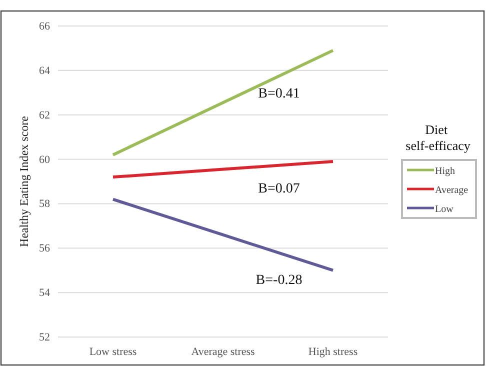 The width and height of the screenshot is (486, 366). Describe the element at coordinates (452, 190) in the screenshot. I see `legend-label: Average` at that location.